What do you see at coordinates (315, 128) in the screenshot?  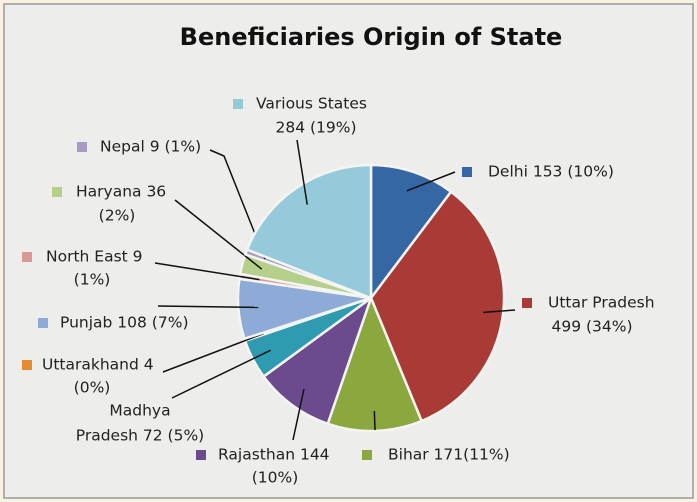 I see `slice-label: 284 (19%)` at bounding box center [315, 128].